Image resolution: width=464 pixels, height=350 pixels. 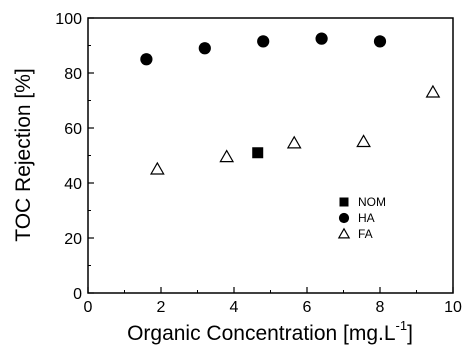 What do you see at coordinates (73, 129) in the screenshot?
I see `y-tick-label: 60` at bounding box center [73, 129].